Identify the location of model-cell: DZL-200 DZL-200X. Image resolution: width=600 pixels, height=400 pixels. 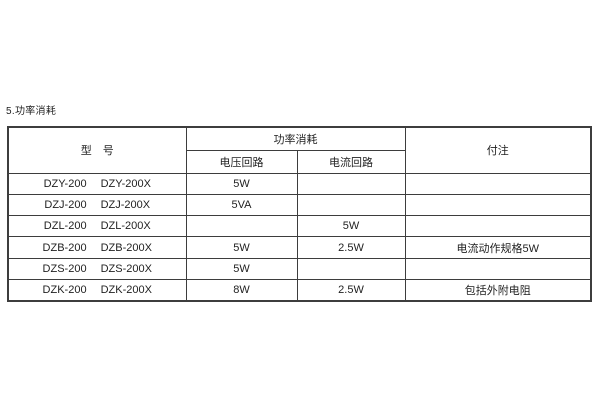
(97, 226).